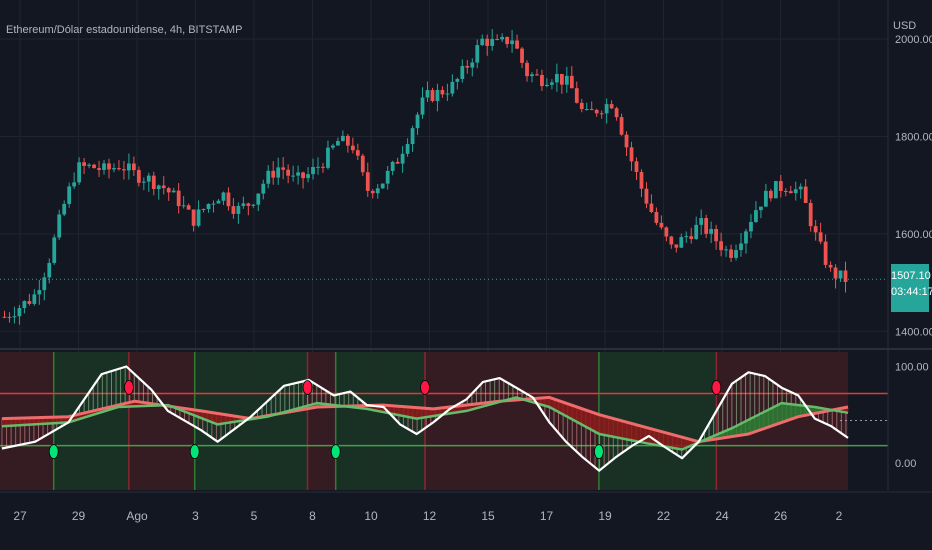 This screenshot has height=550, width=932. Describe the element at coordinates (195, 516) in the screenshot. I see `time-tick-label: 3` at that location.